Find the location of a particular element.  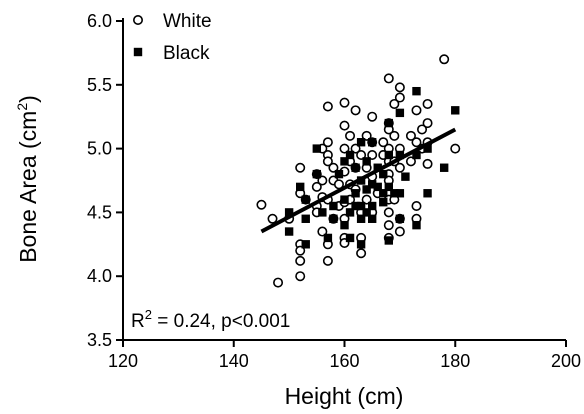

y-tick-label: 6.0 is located at coordinates (99, 21).